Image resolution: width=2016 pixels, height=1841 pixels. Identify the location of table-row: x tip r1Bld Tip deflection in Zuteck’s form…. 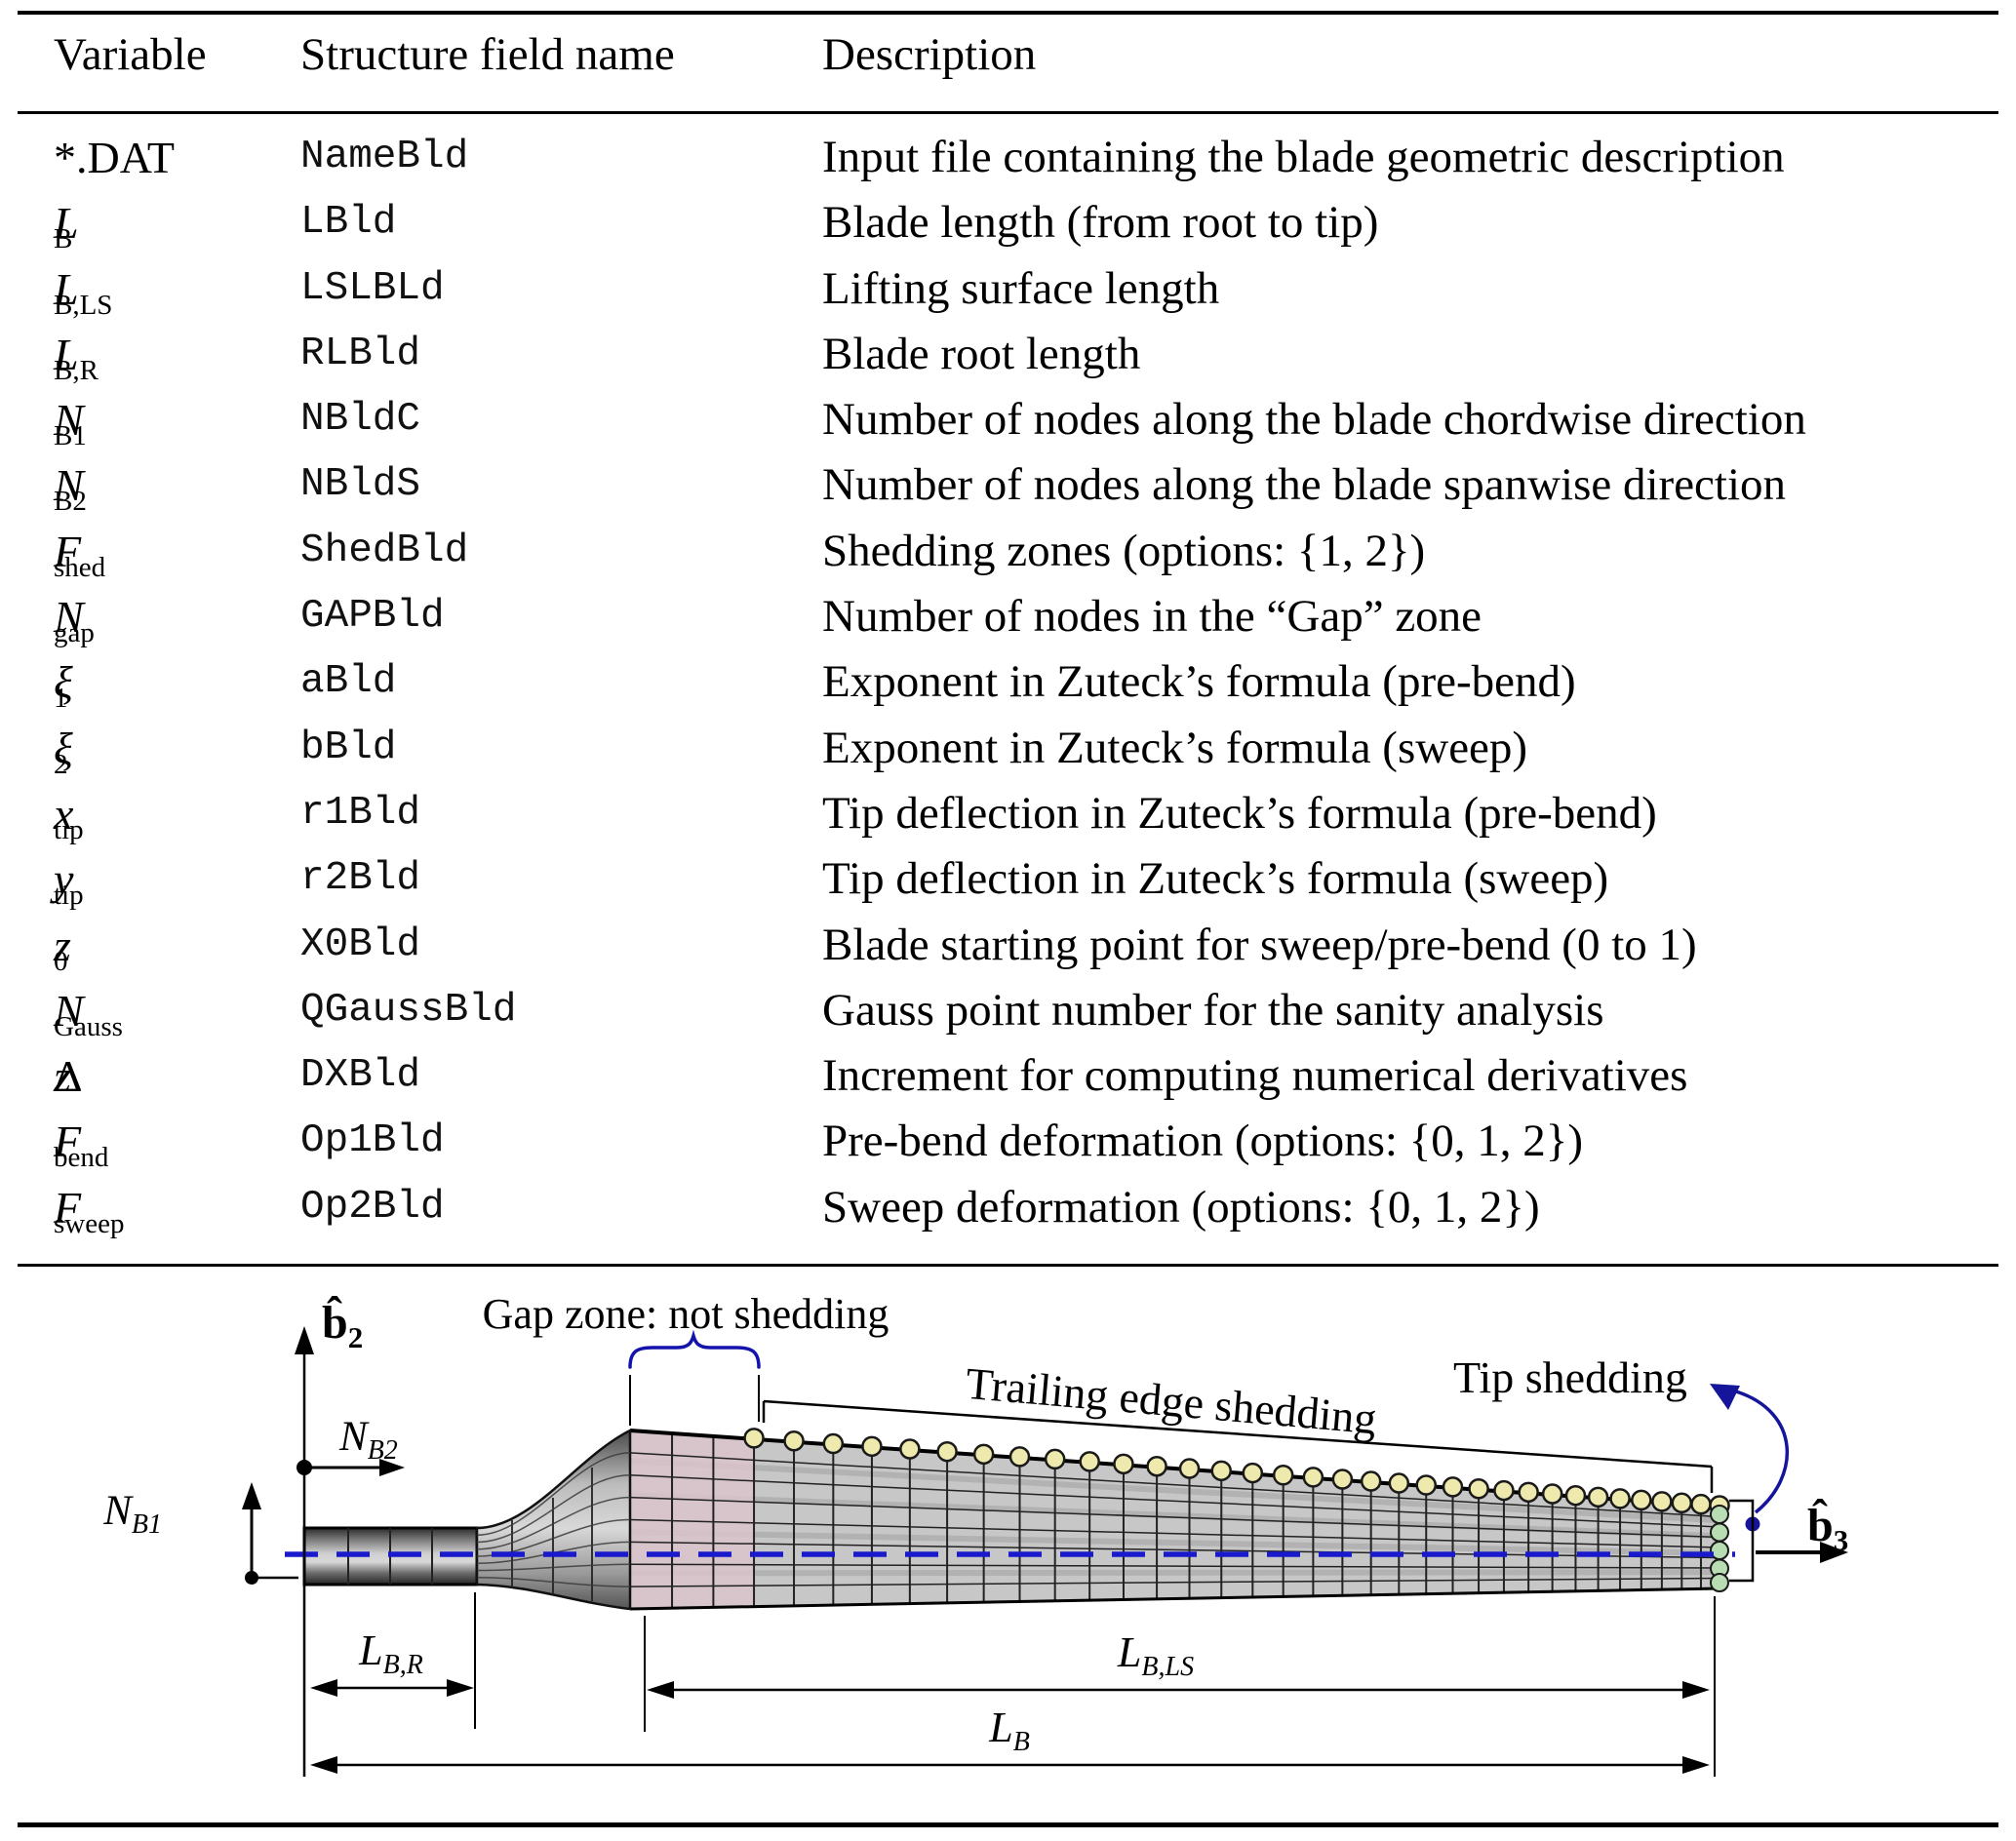
(1008, 813).